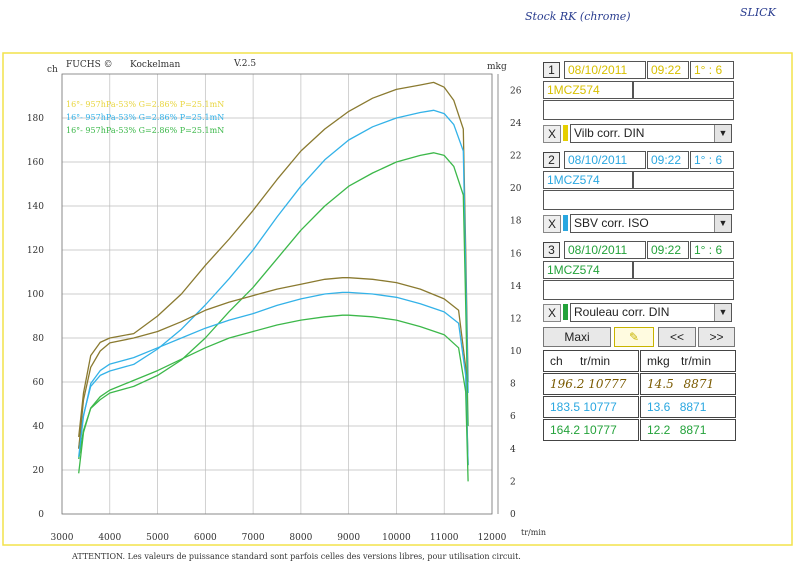  I want to click on y2-tick-label: 14, so click(516, 287).